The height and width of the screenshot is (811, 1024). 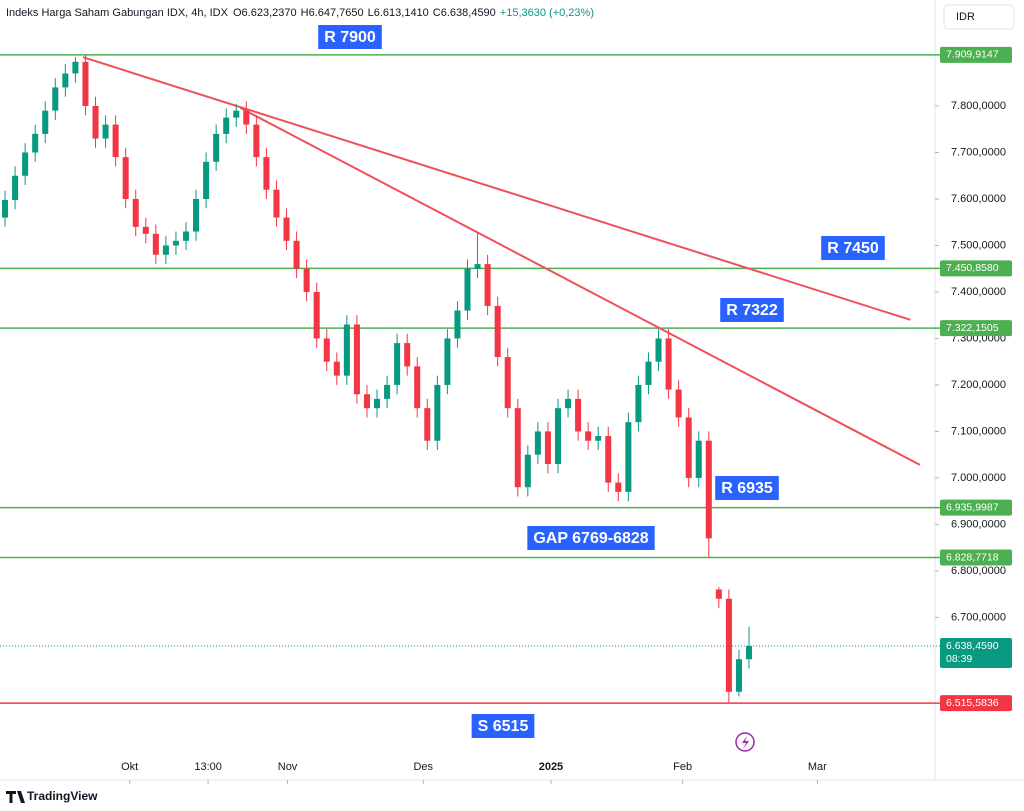 I want to click on x-tick-label: 13:00, so click(x=208, y=767).